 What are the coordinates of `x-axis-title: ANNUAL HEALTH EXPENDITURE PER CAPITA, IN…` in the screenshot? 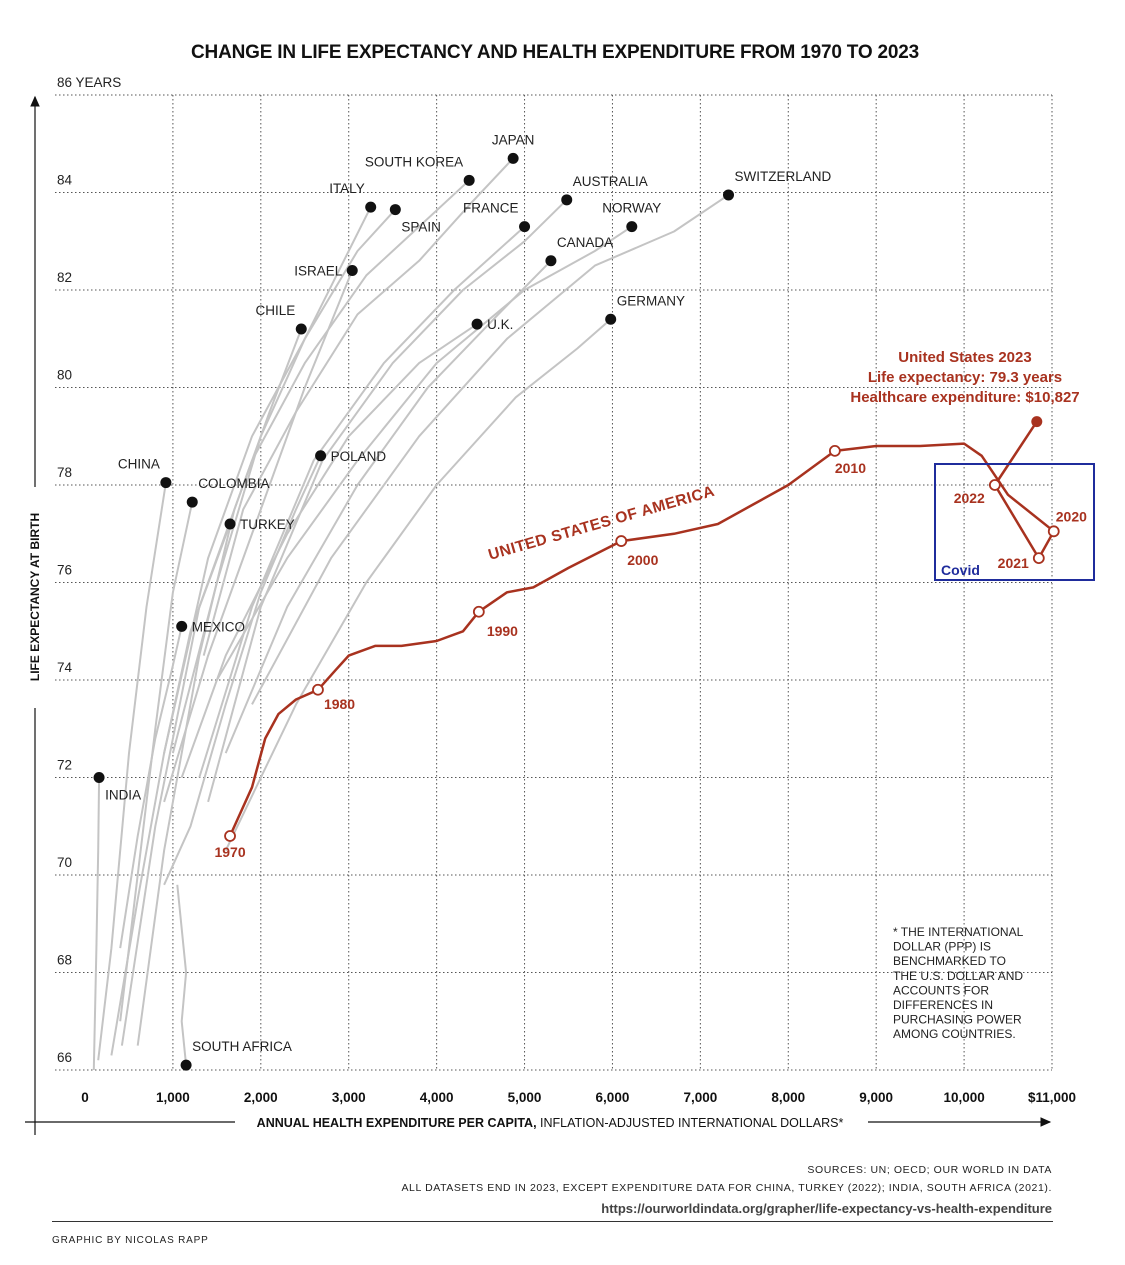 It's located at (550, 1123).